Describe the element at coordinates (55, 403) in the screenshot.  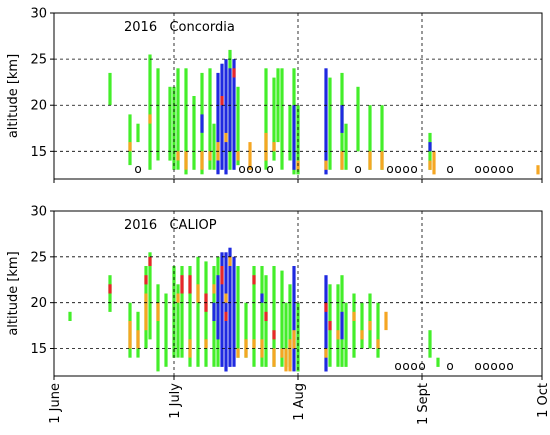
I see `x-tick-label: 1 June` at that location.